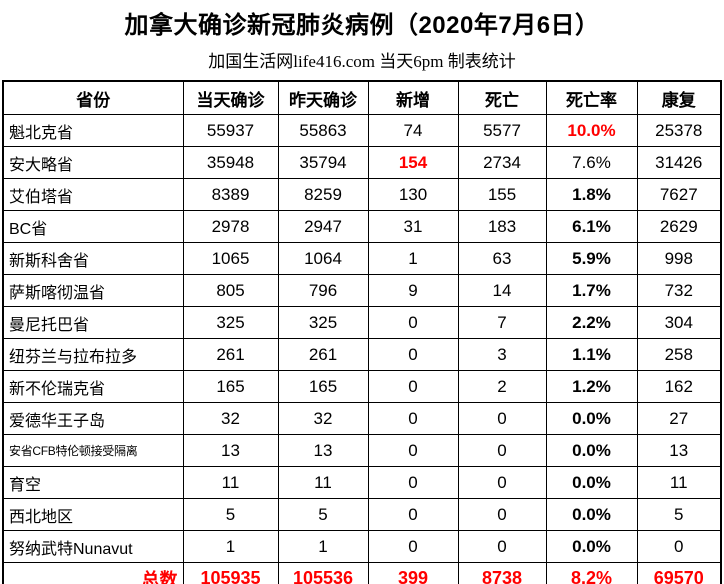 The image size is (724, 584). I want to click on cell-today: 1065, so click(230, 258).